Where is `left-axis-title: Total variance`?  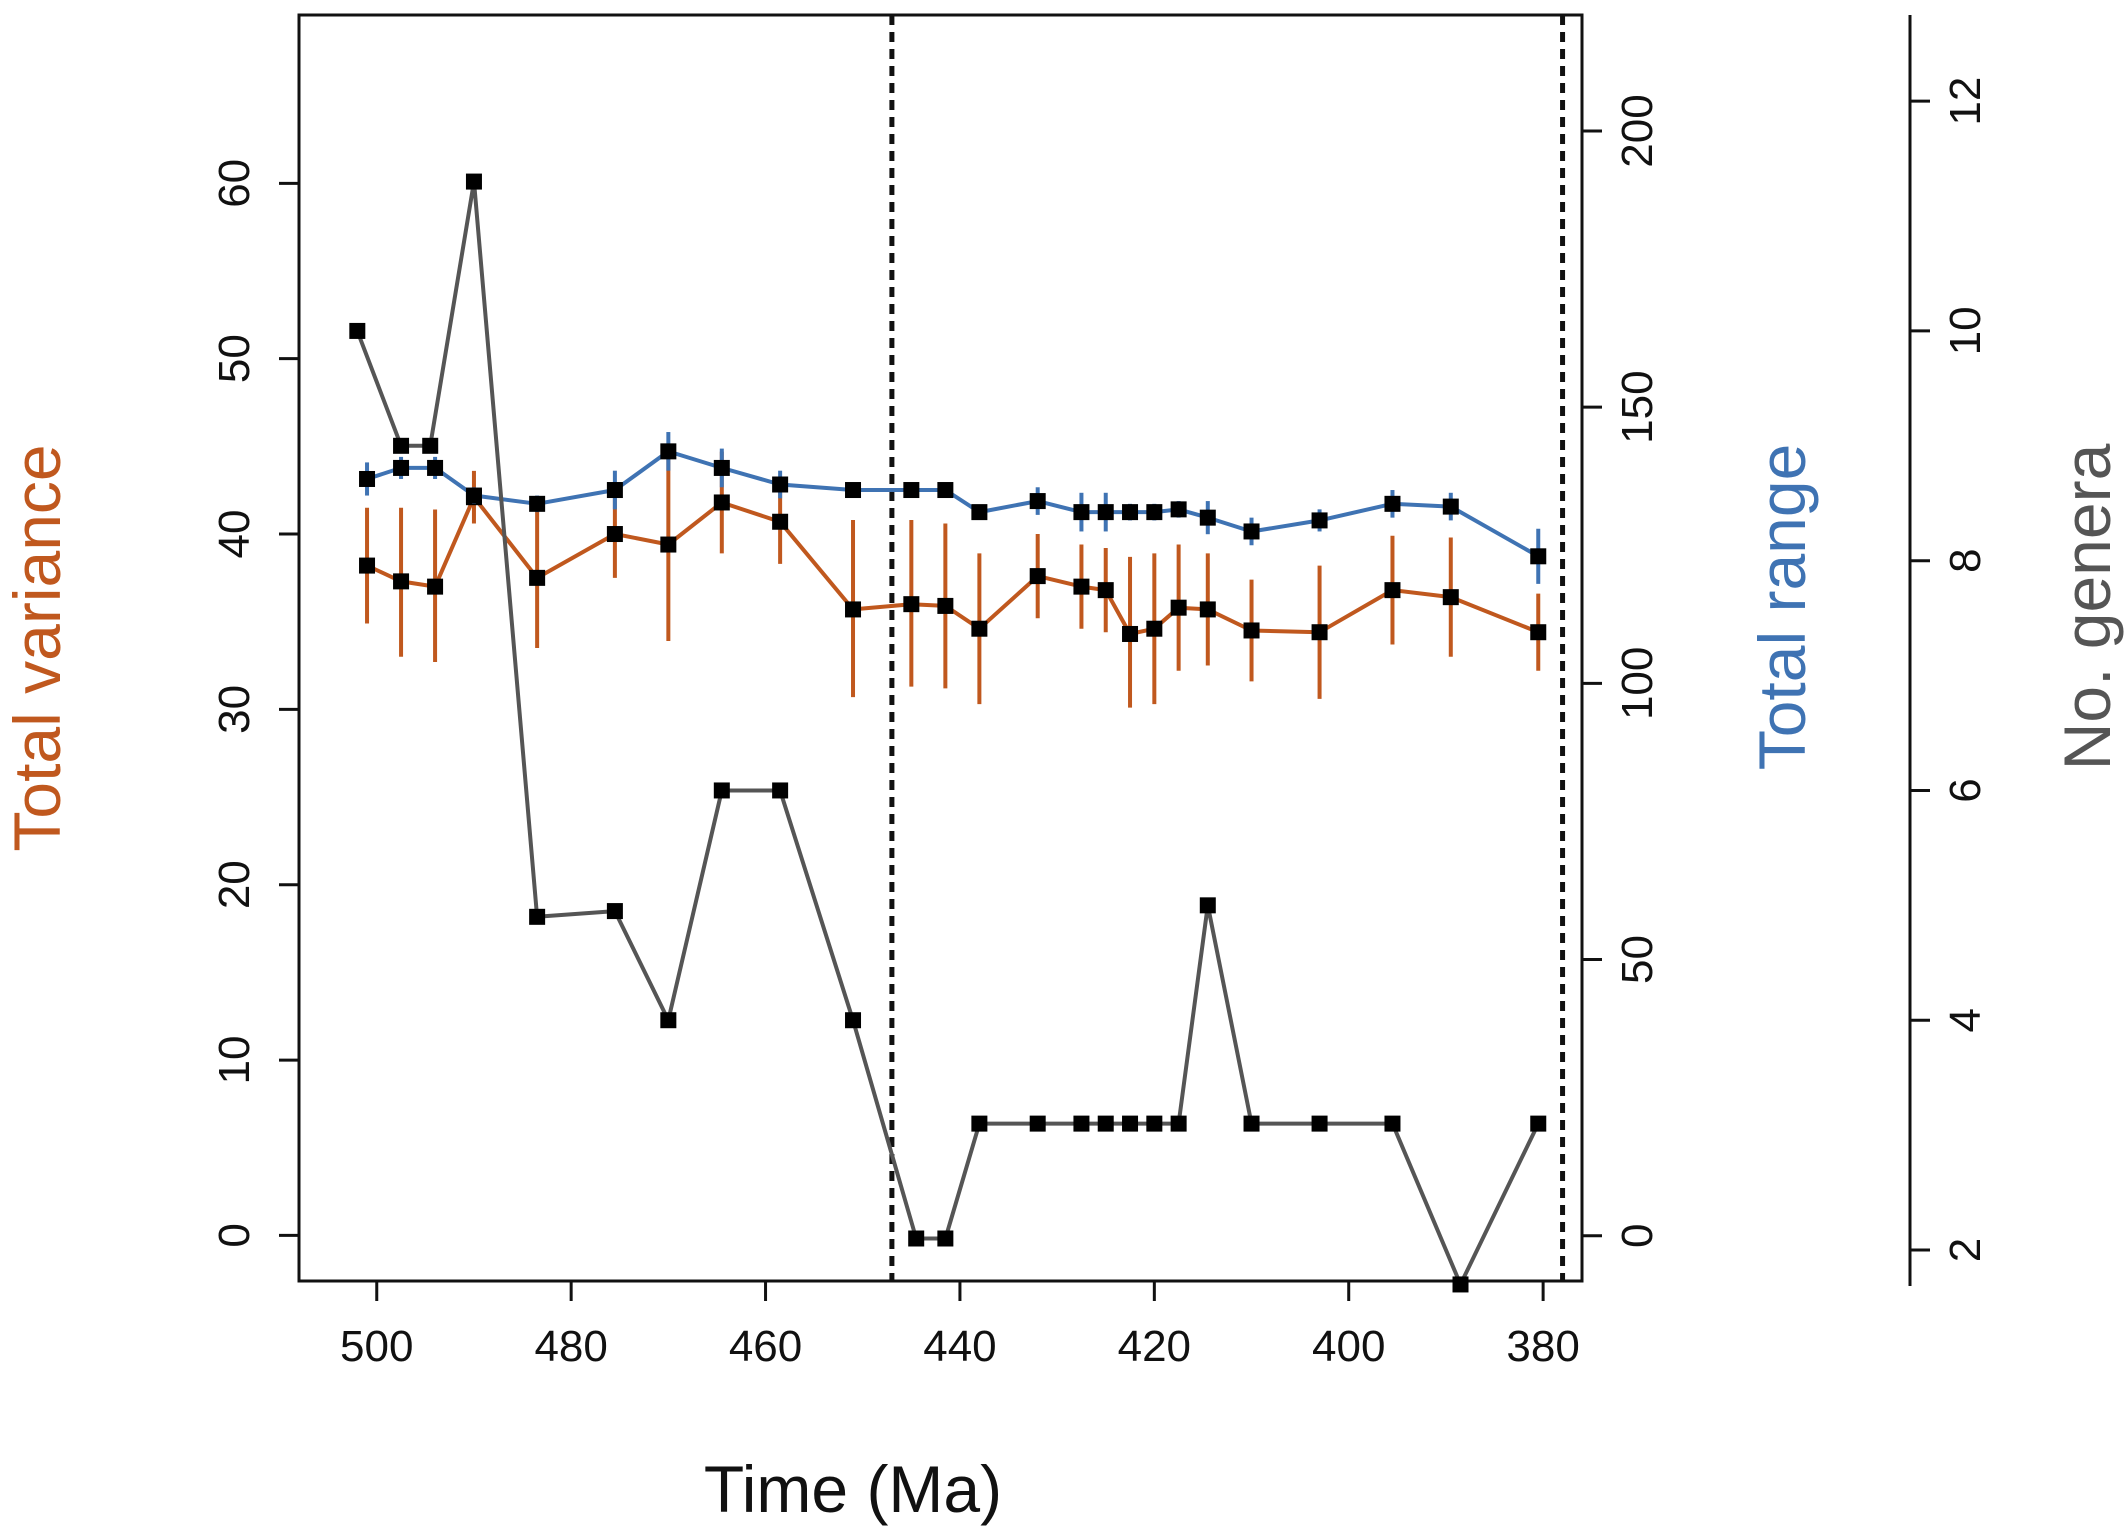 left-axis-title: Total variance is located at coordinates (37, 647).